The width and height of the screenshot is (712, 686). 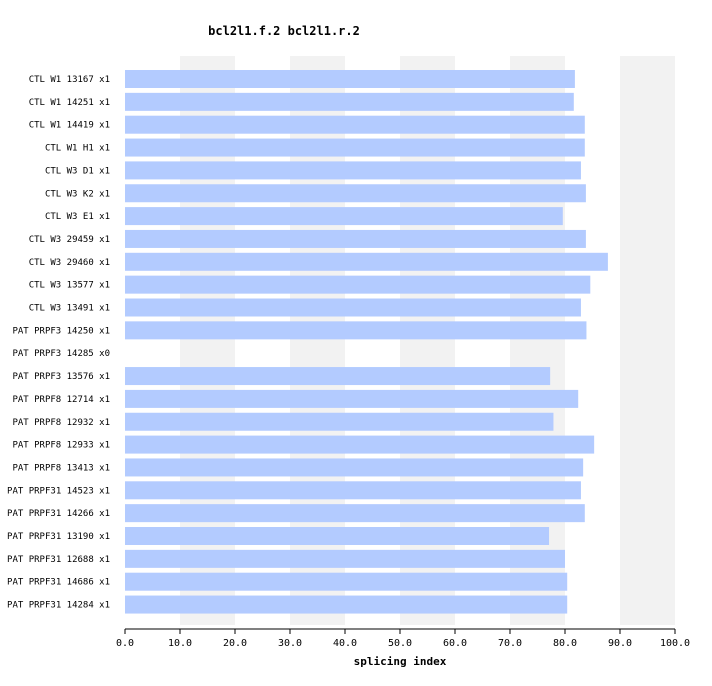 I want to click on x-tick-label: 20.0, so click(x=235, y=643).